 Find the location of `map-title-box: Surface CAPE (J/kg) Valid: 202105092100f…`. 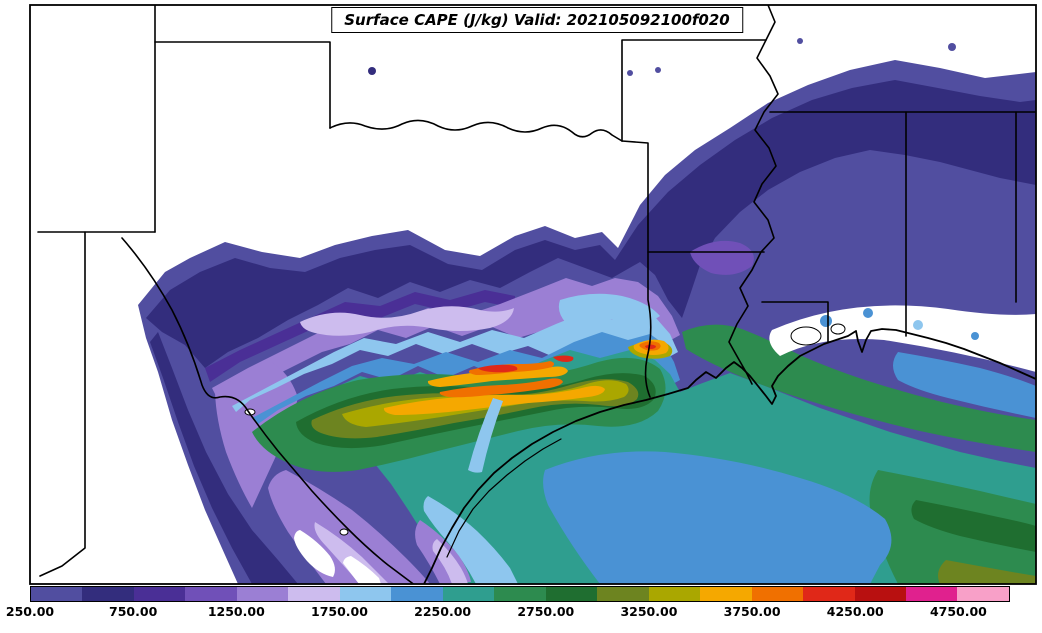

map-title-box: Surface CAPE (J/kg) Valid: 202105092100f… is located at coordinates (537, 20).